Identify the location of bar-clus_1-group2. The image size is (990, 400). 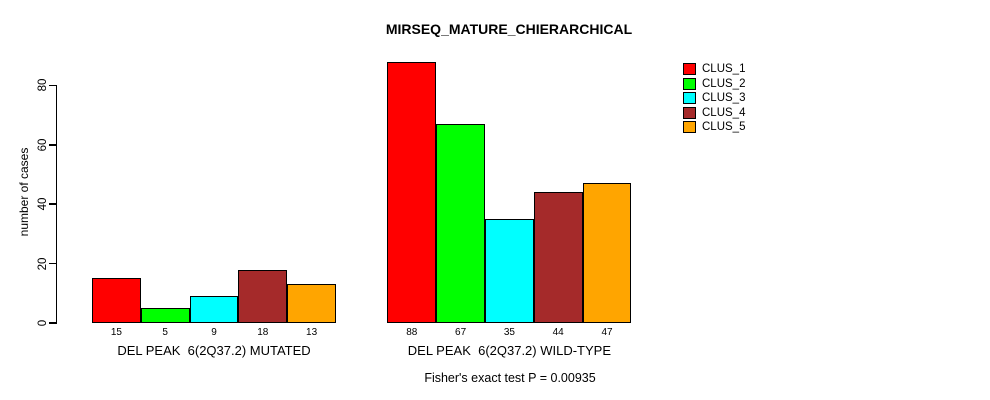
(412, 192).